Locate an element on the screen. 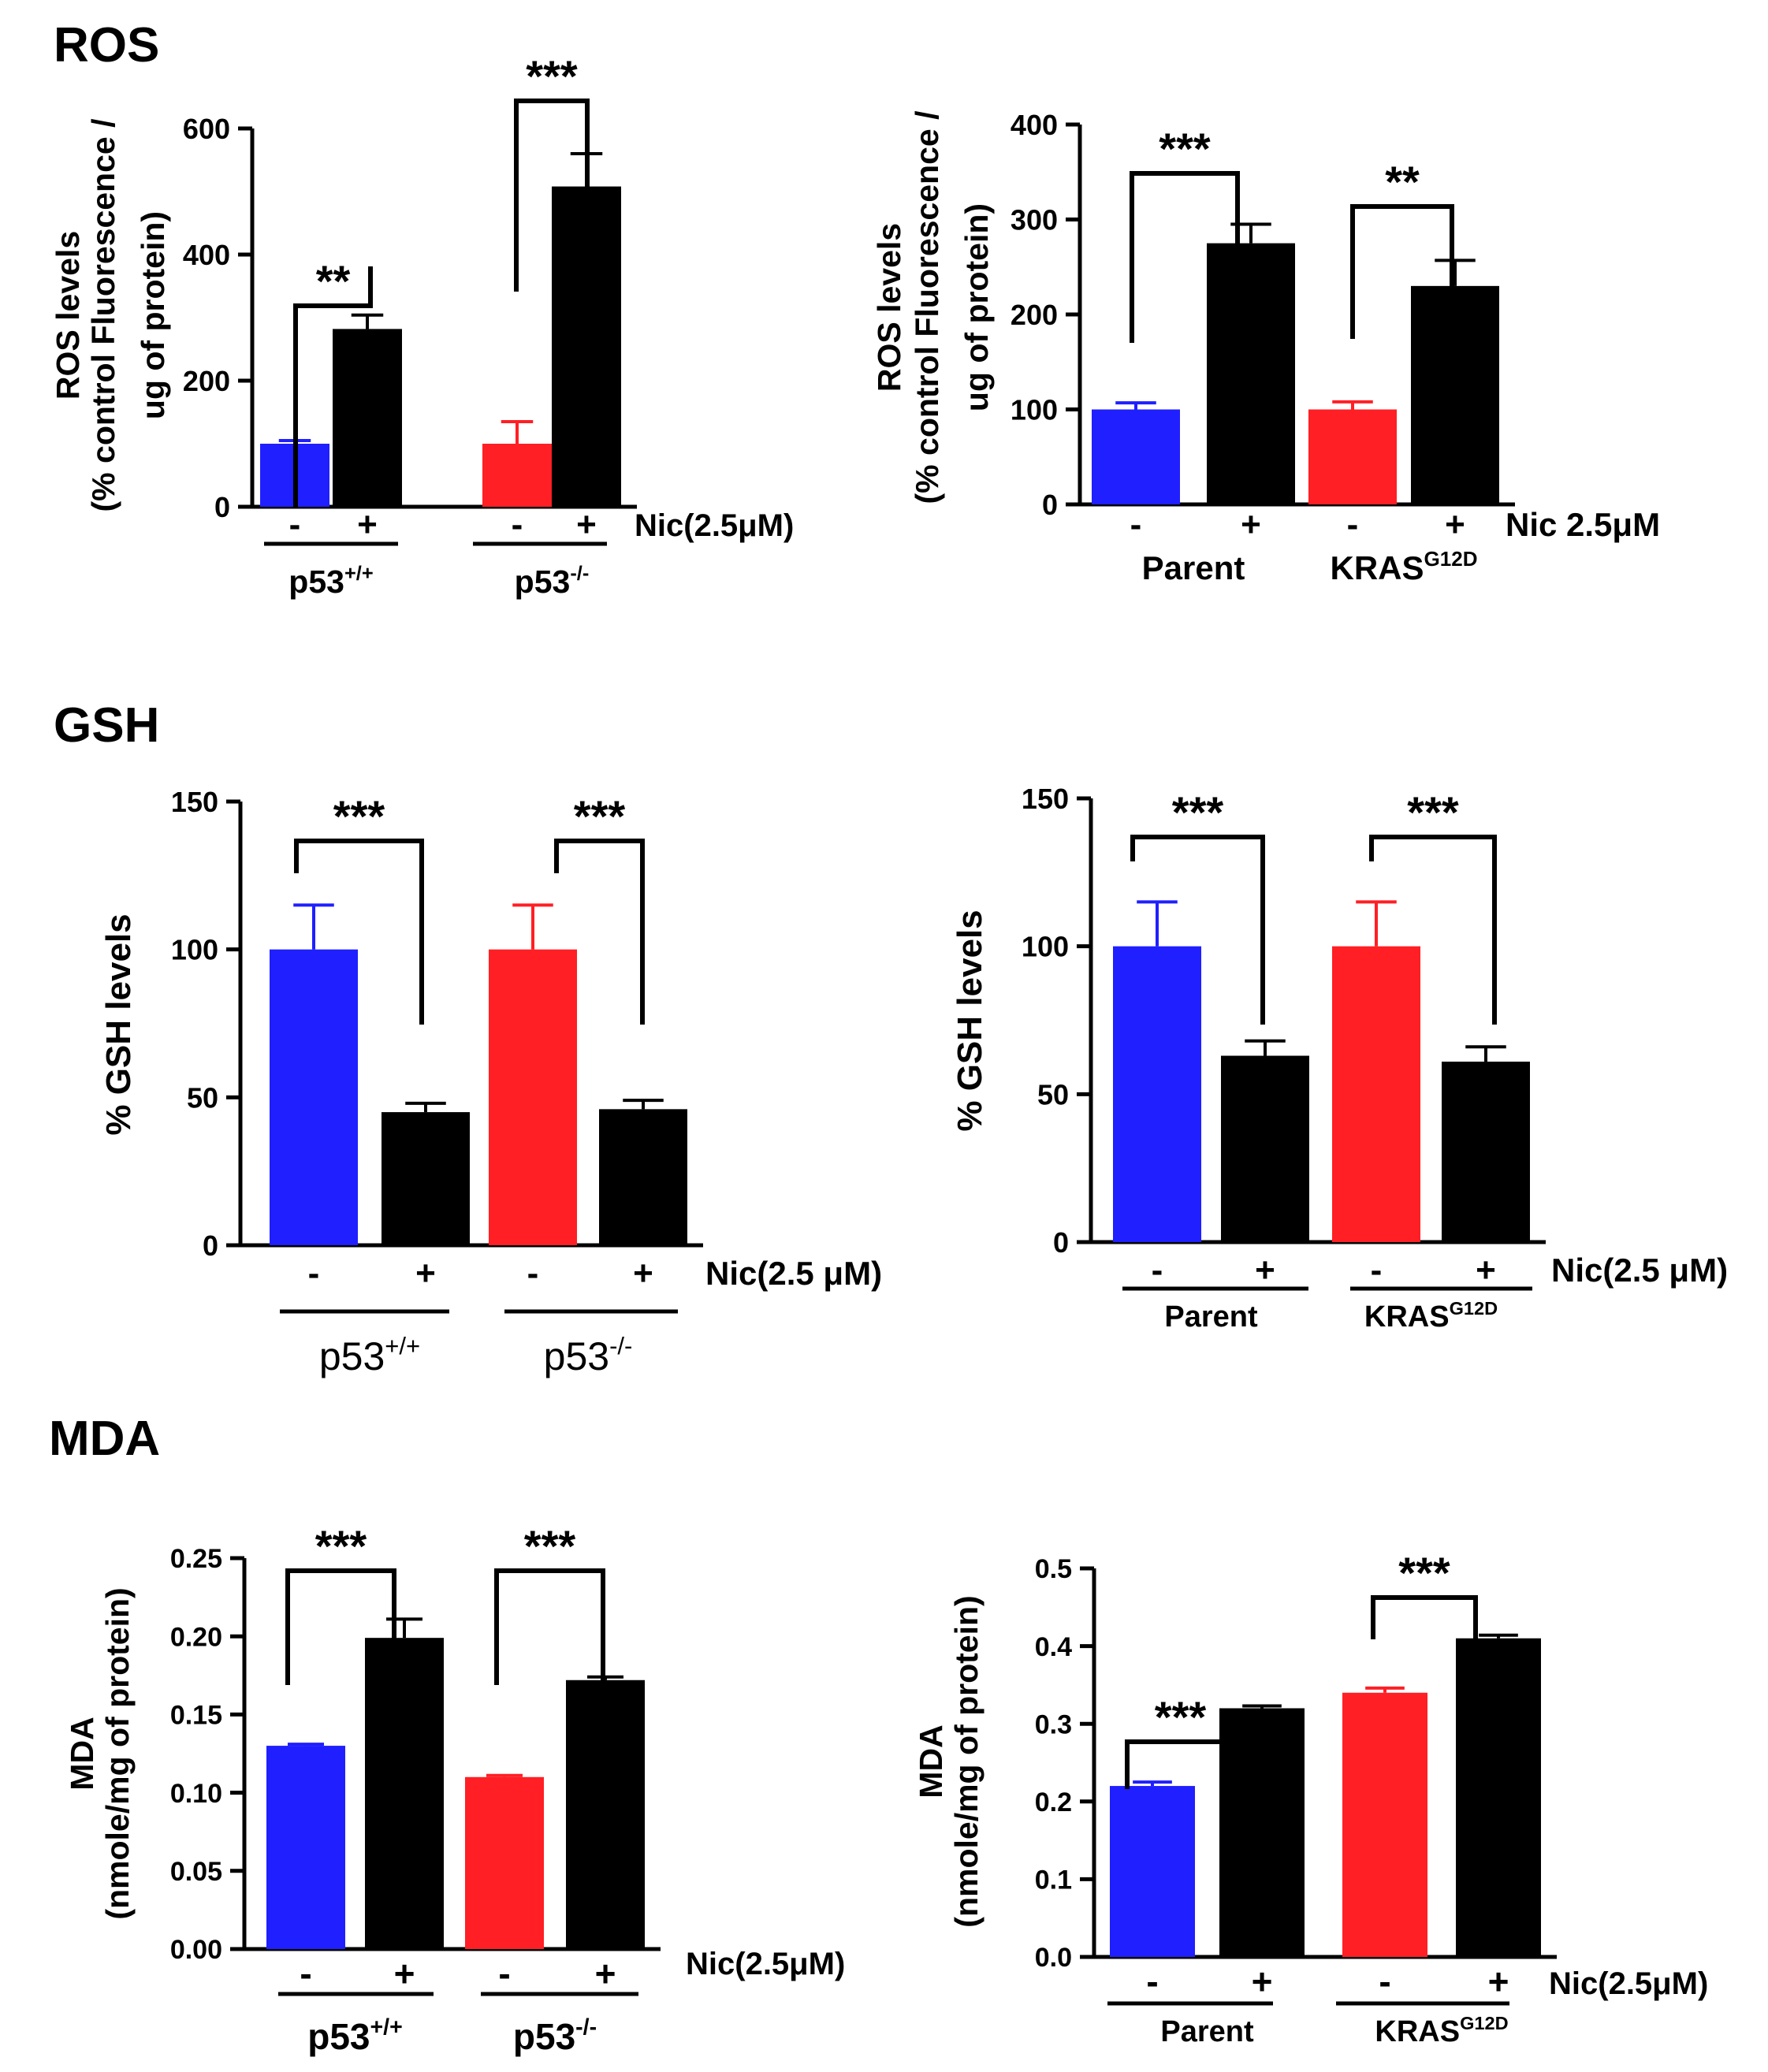 The width and height of the screenshot is (1768, 2072). y-axis-label: % GSH levels is located at coordinates (118, 1024).